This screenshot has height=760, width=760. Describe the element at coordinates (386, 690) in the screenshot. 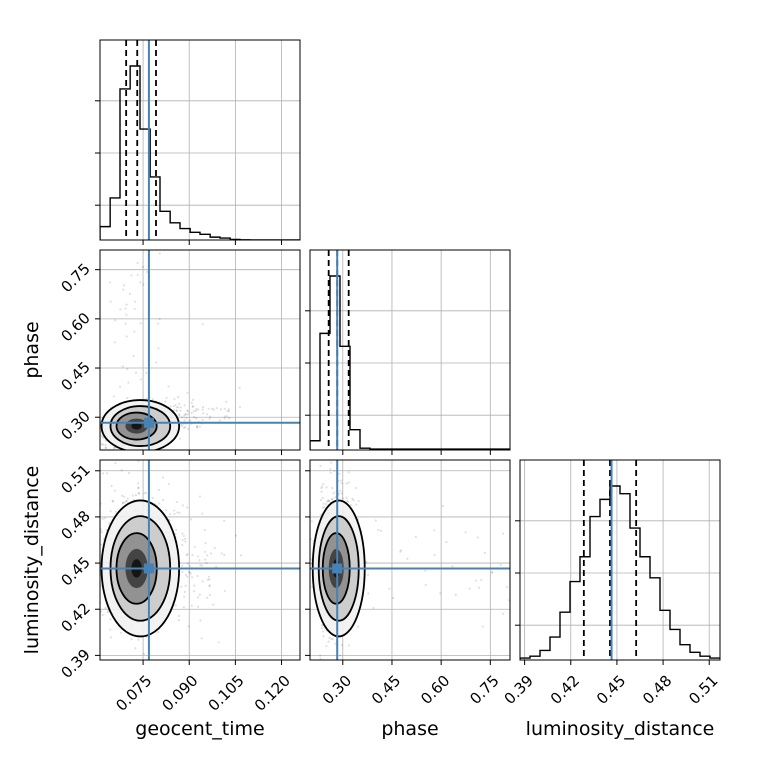

I see `x-tick-label: 0.45` at that location.